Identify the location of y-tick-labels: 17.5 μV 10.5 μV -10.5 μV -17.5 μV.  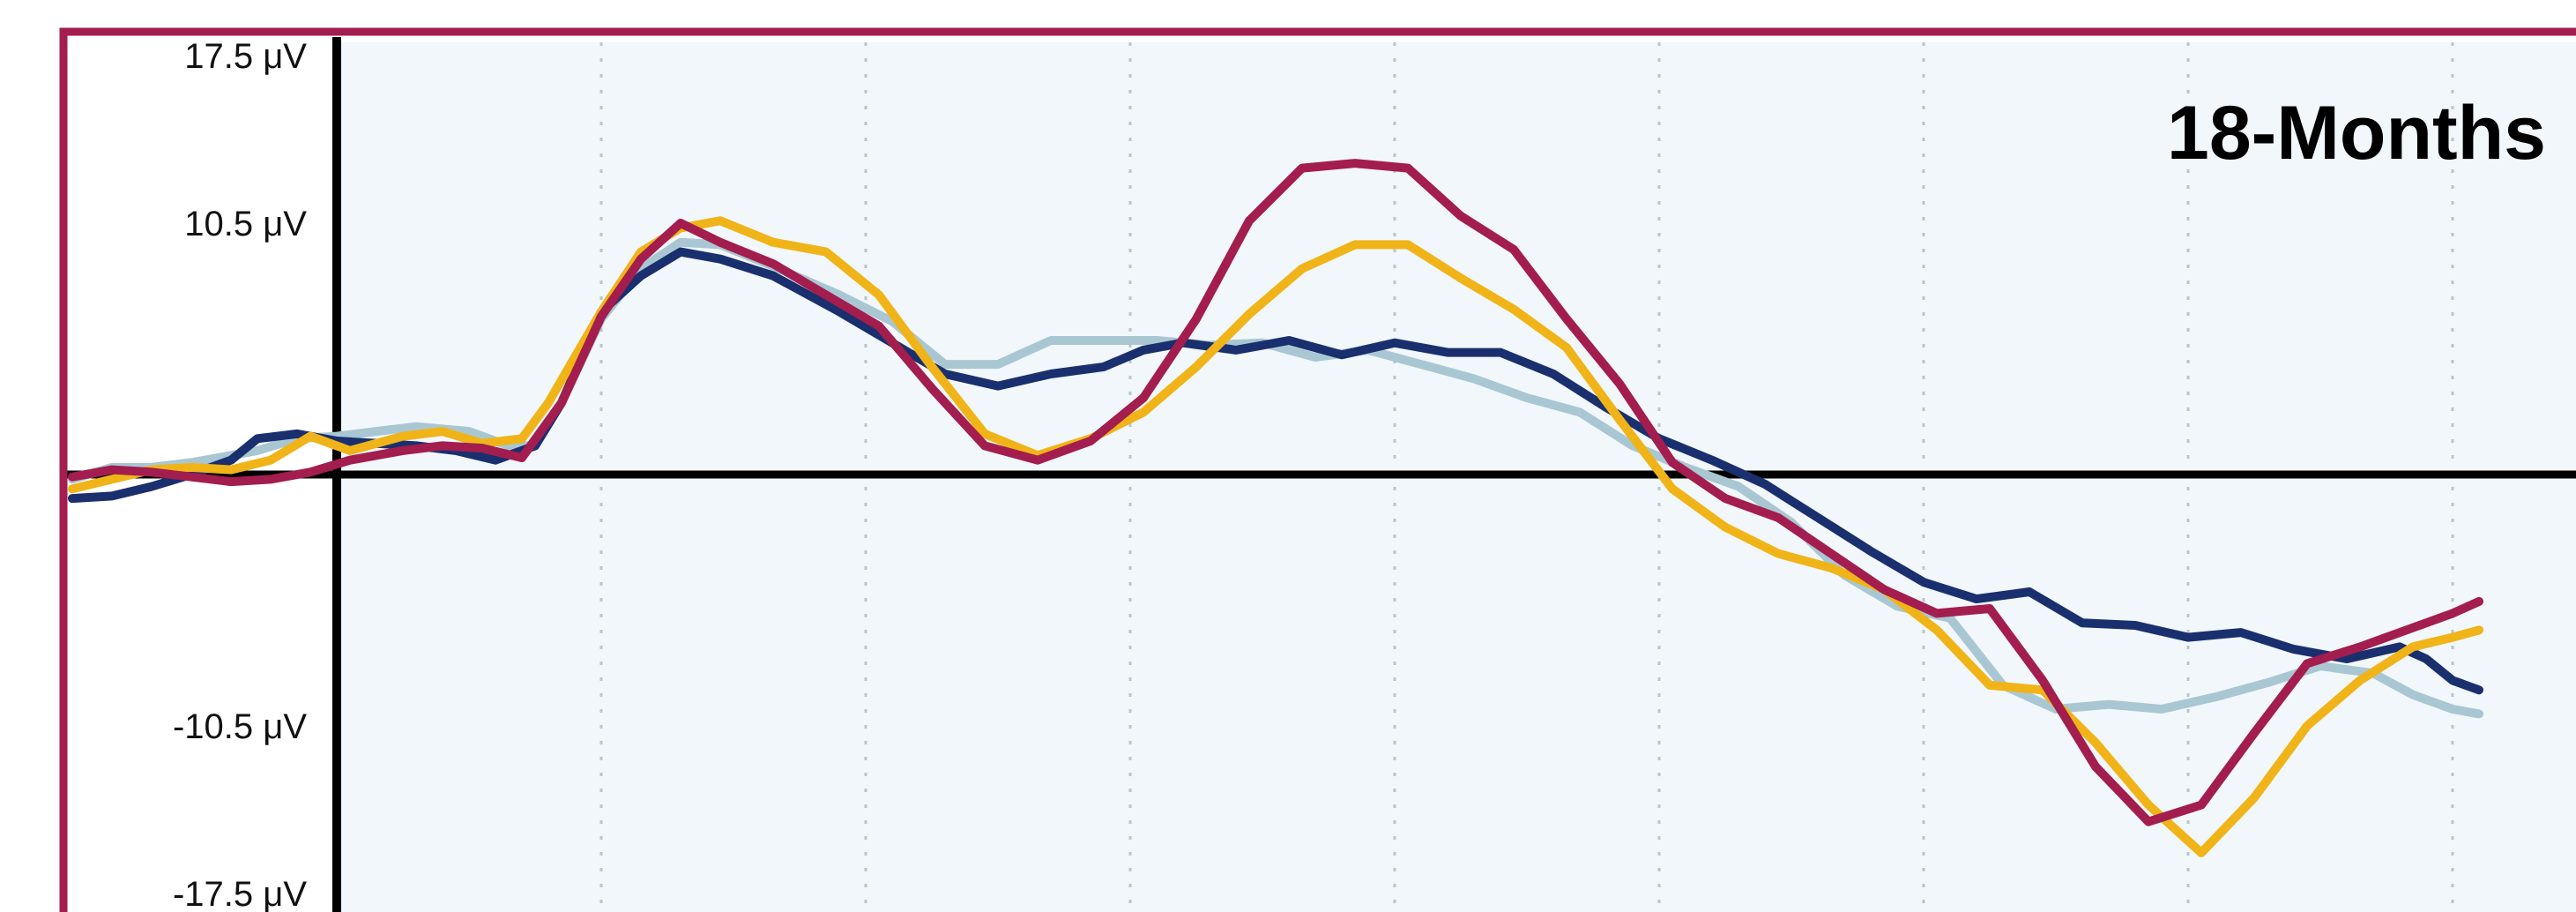
(240, 475).